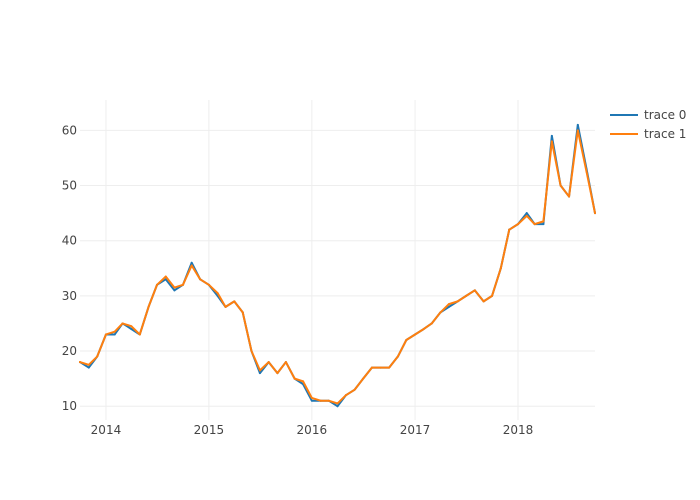 This screenshot has height=500, width=700. Describe the element at coordinates (209, 430) in the screenshot. I see `x-tick-label: 2015` at that location.